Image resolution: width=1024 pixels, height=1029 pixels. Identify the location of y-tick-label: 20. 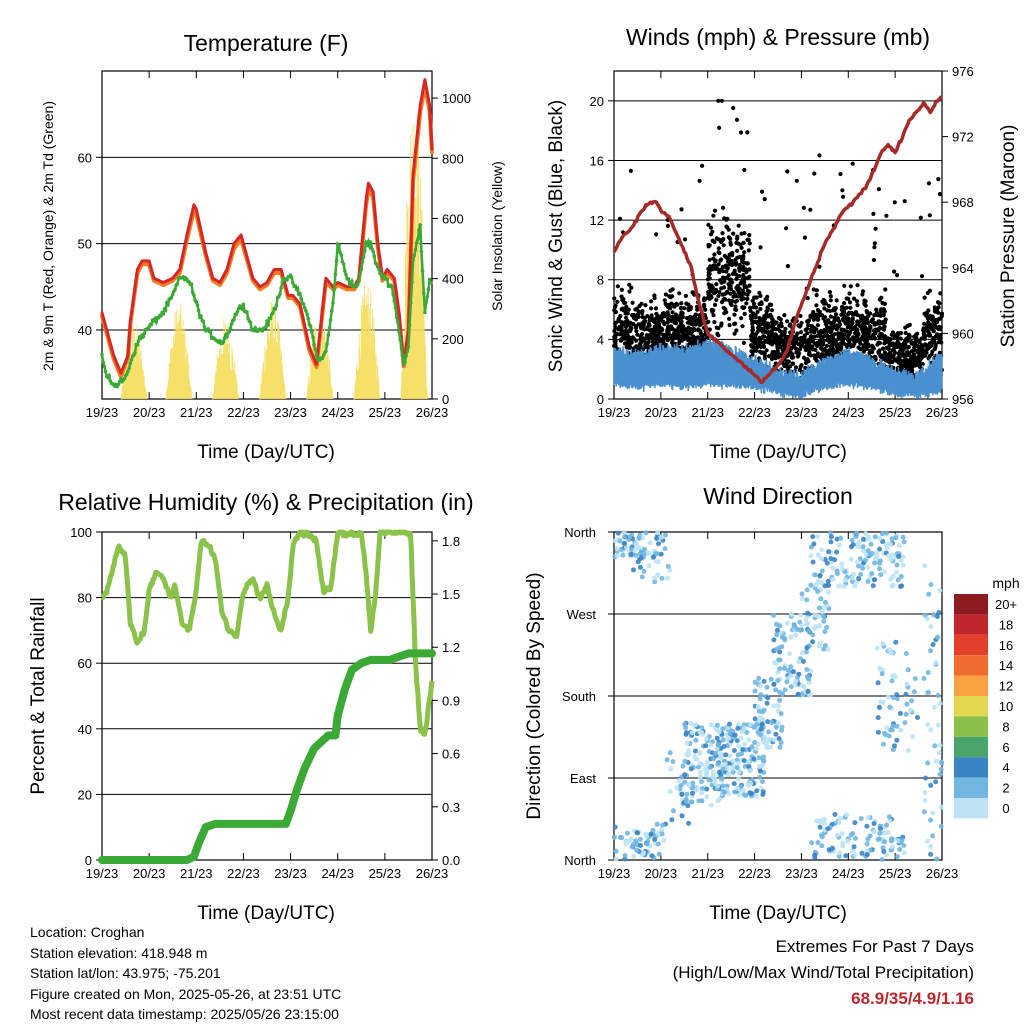
(597, 101).